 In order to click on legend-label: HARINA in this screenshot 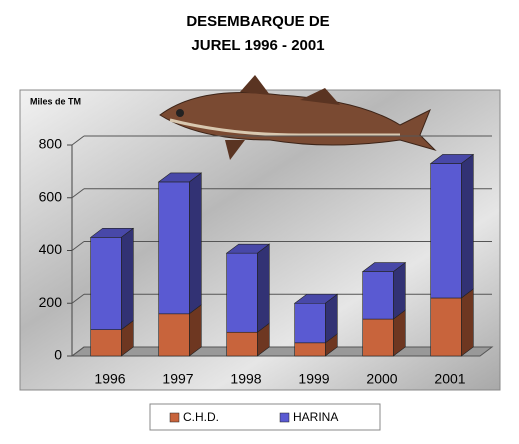, I will do `click(315, 417)`.